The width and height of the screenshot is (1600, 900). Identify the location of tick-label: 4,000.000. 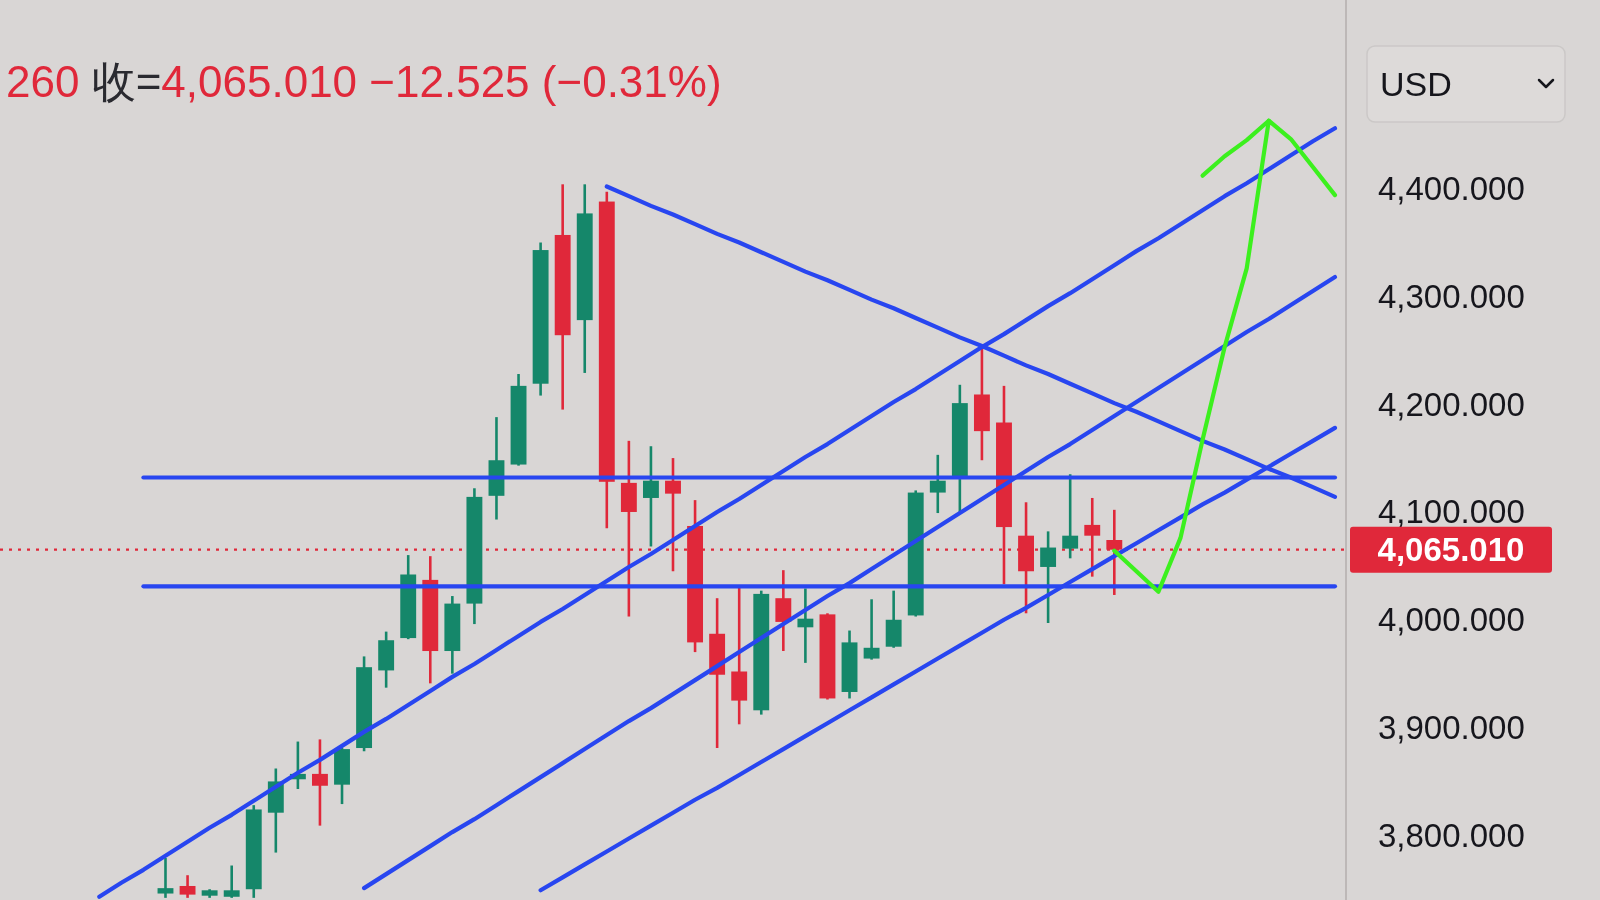
(1451, 620).